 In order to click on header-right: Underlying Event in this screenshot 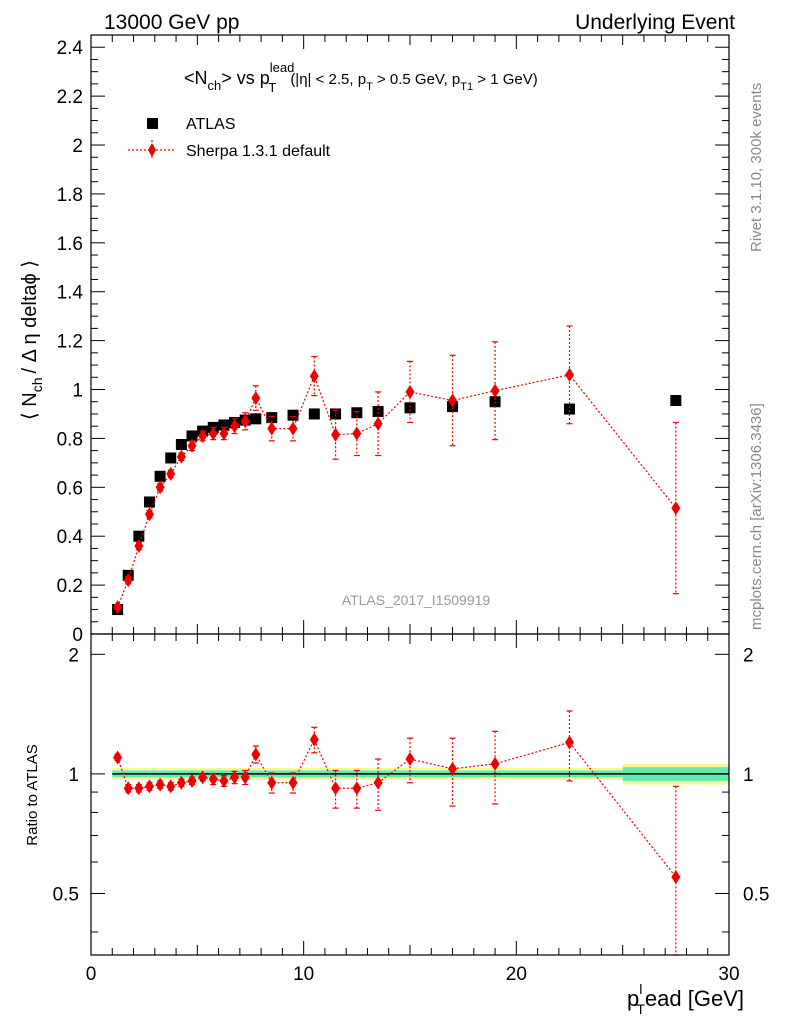, I will do `click(655, 22)`.